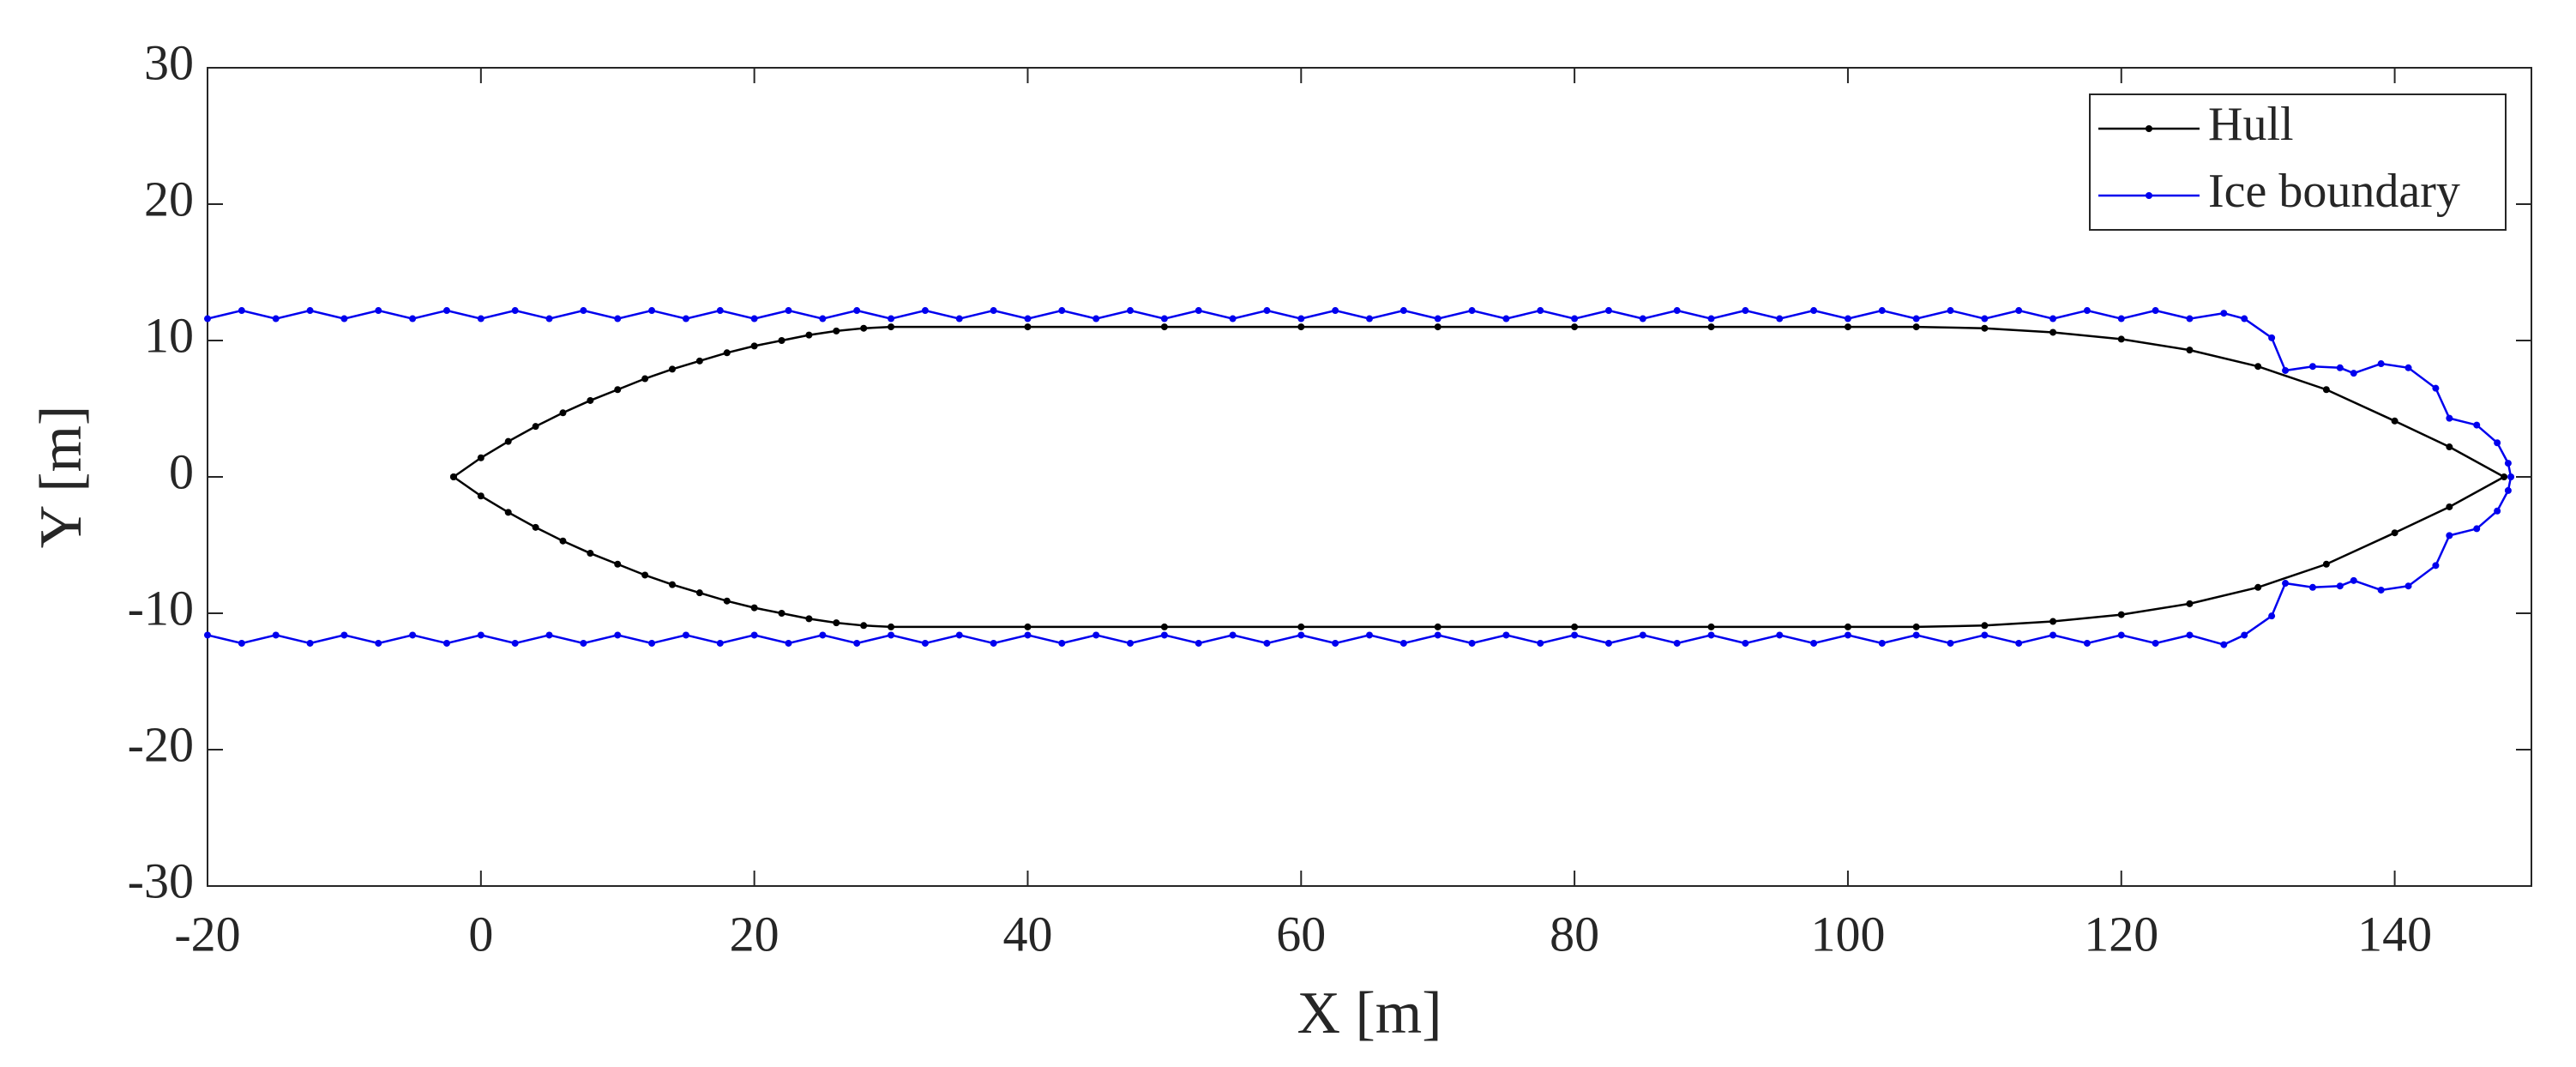 This screenshot has width=2576, height=1067. Describe the element at coordinates (1027, 934) in the screenshot. I see `x-tick-label: 40` at that location.